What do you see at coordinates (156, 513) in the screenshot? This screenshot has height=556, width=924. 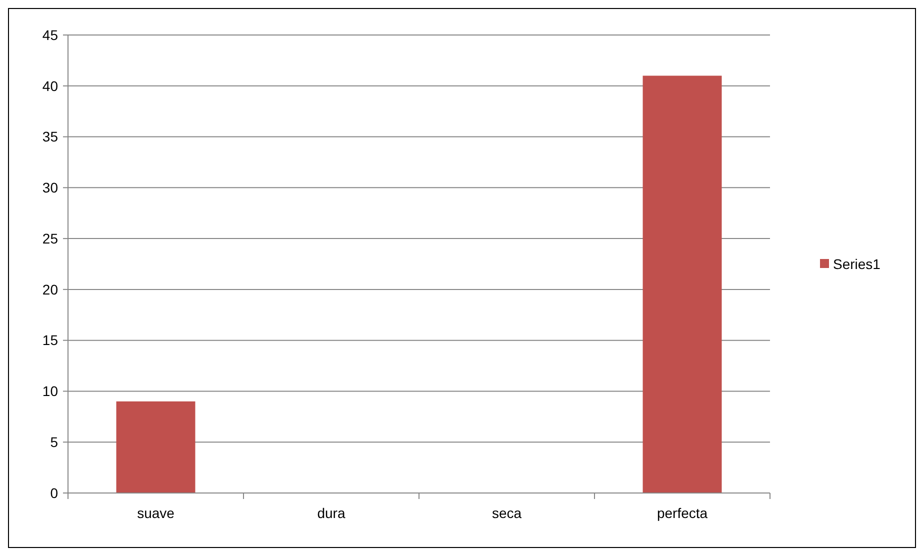 I see `x-tick-label: suave` at bounding box center [156, 513].